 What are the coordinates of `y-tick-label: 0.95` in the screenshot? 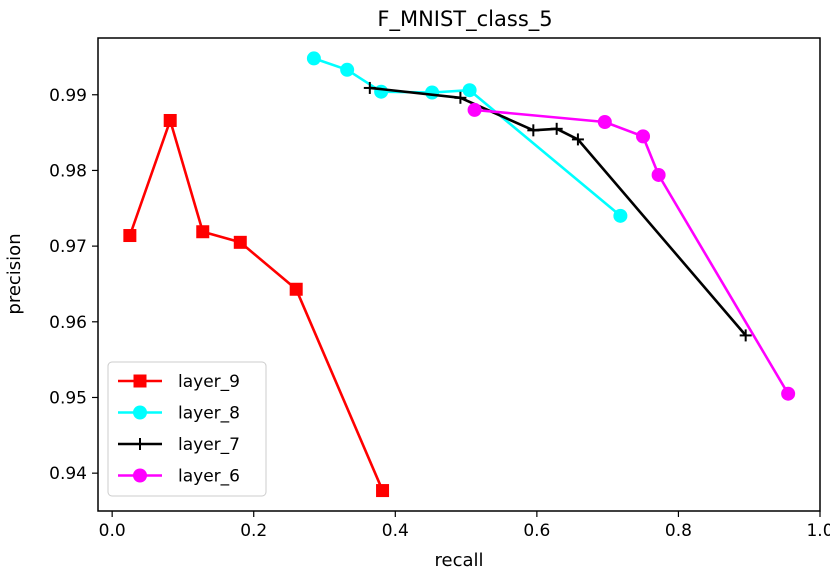 It's located at (68, 398).